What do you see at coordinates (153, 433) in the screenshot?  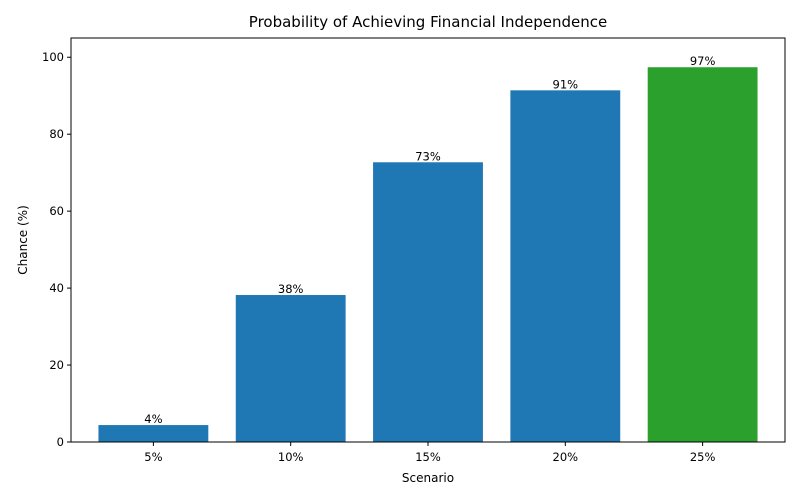 I see `bar-5%` at bounding box center [153, 433].